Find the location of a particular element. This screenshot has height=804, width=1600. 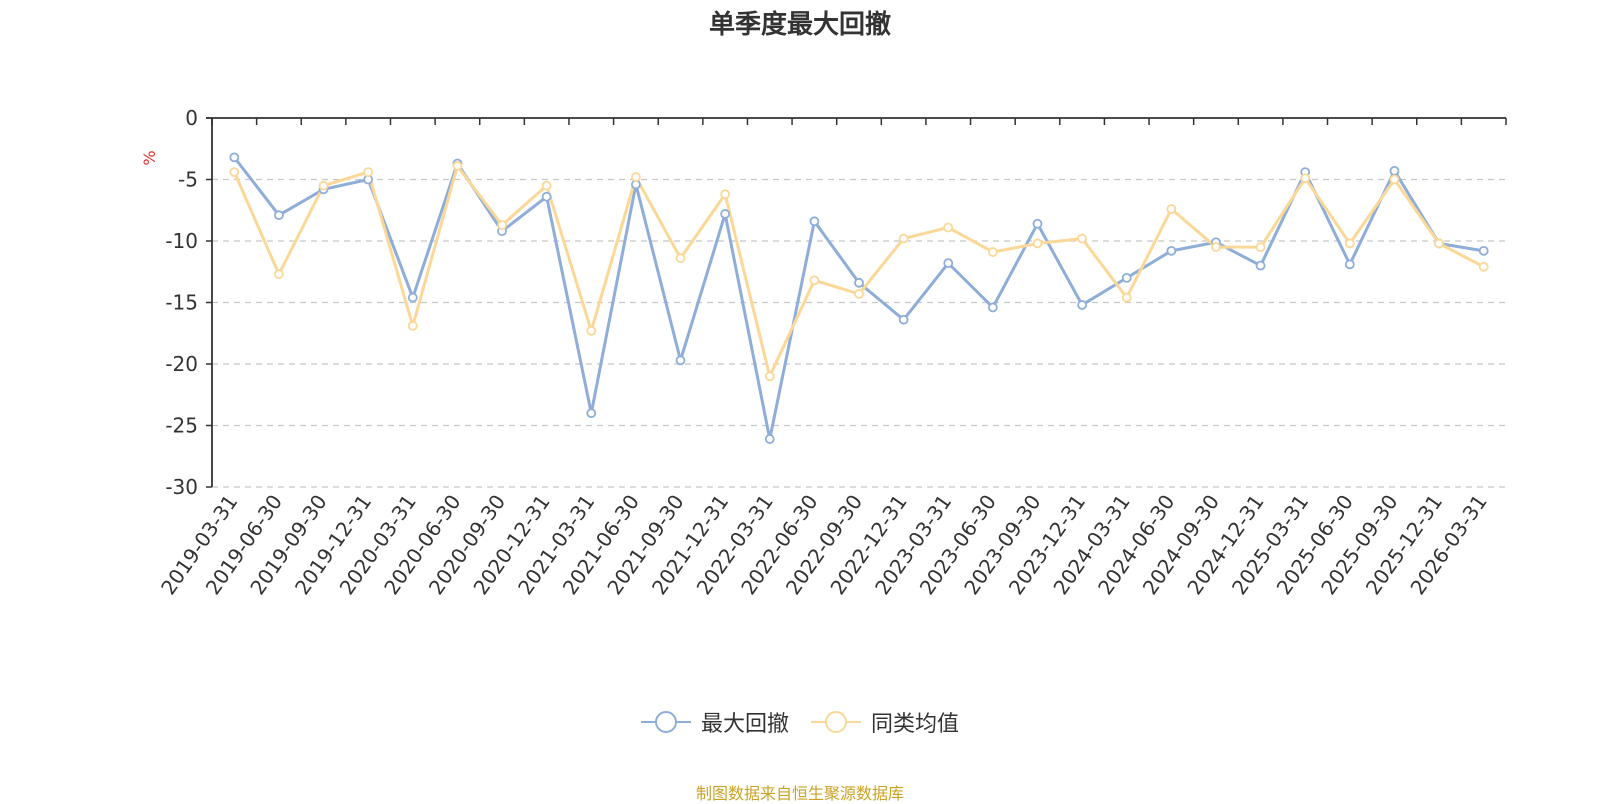

y-tick-label: -10 is located at coordinates (181, 241).